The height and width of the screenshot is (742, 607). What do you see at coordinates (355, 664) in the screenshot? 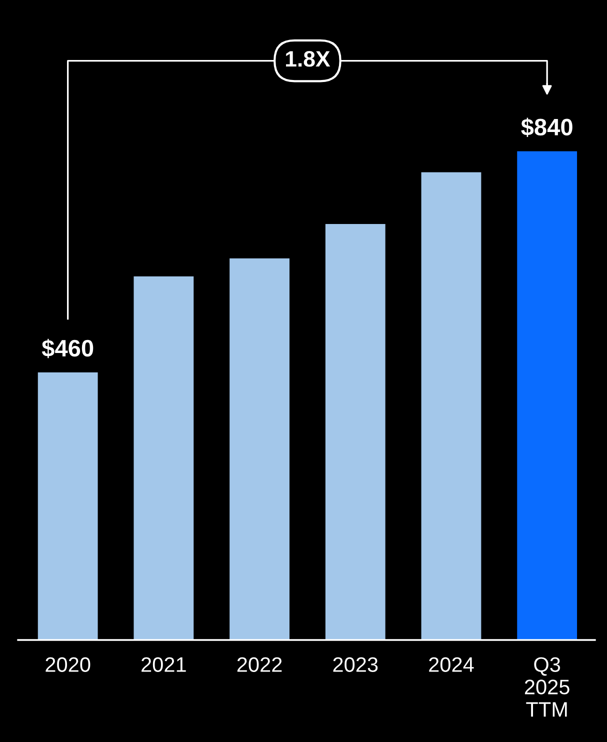
I see `x-tick-label: 2023` at bounding box center [355, 664].